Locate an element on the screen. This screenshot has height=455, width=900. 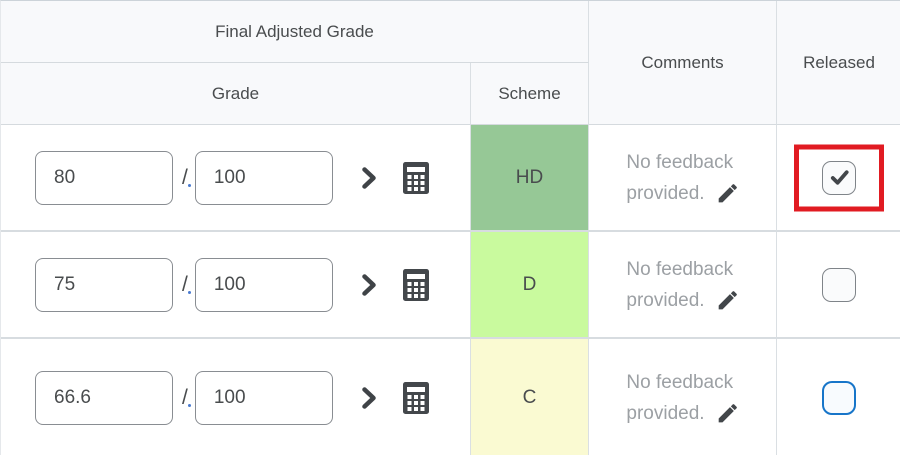
released-cell-row3 is located at coordinates (838, 397).